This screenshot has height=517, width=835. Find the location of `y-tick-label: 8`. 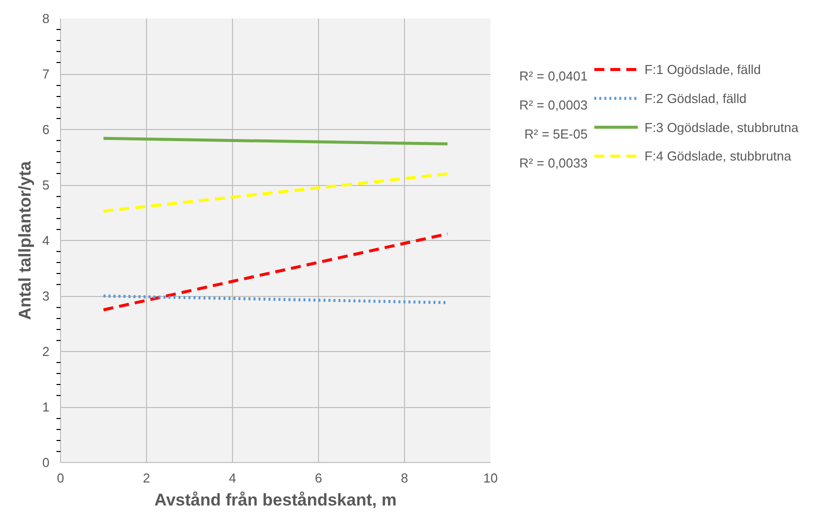

y-tick-label: 8 is located at coordinates (46, 18).